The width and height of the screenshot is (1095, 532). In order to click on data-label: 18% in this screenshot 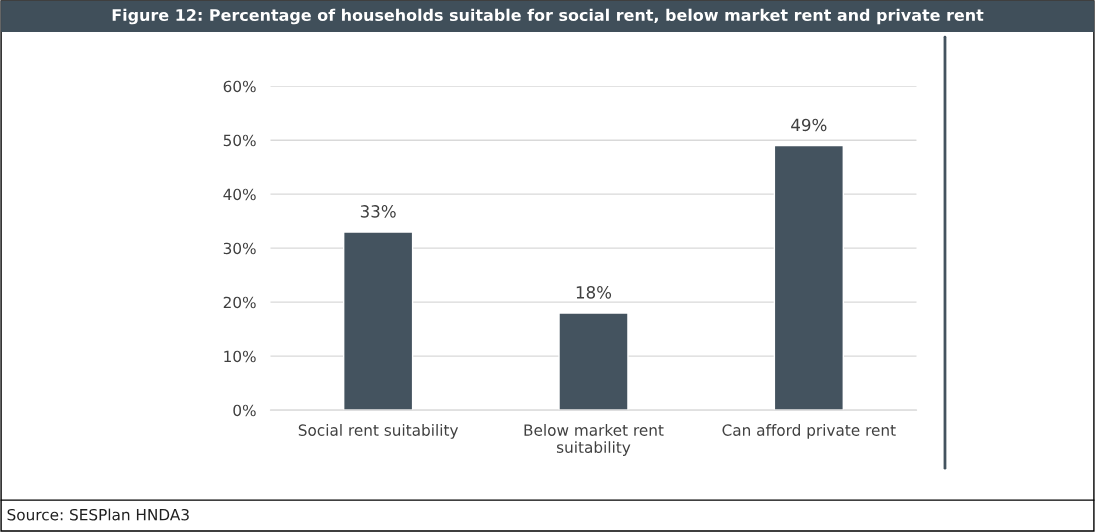, I will do `click(594, 292)`.